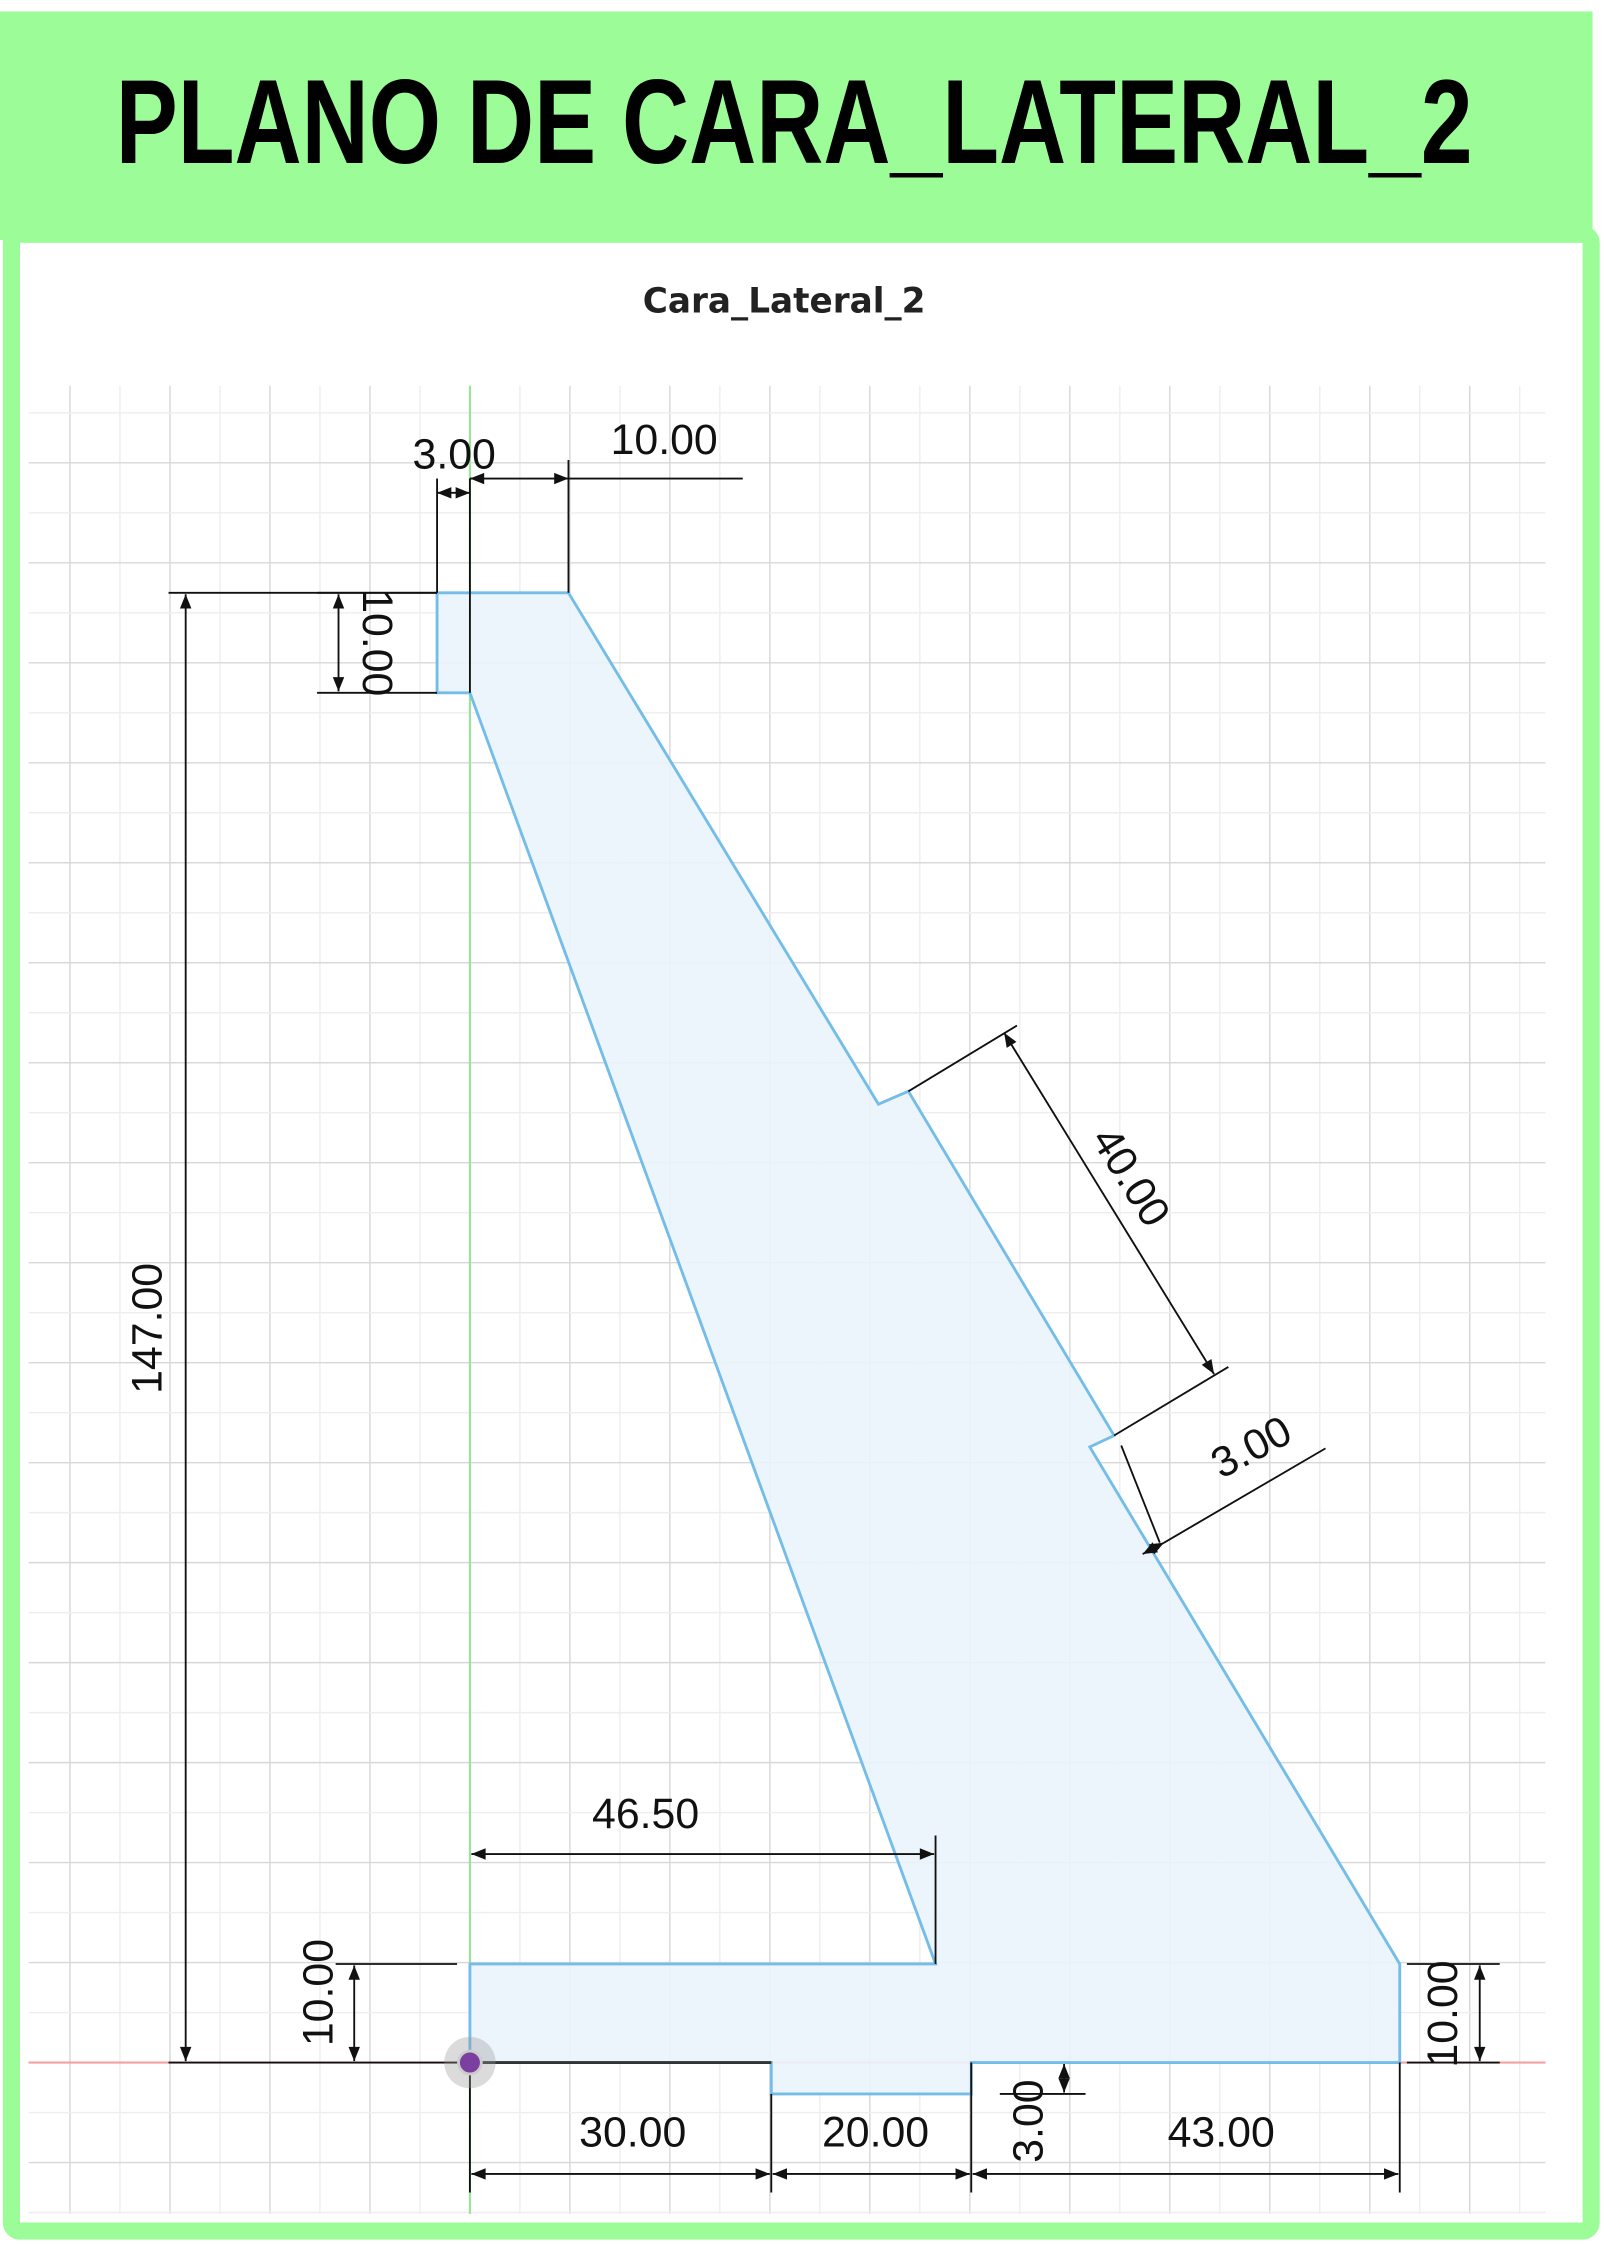 This screenshot has width=1604, height=2244. I want to click on origin-point, so click(470, 2062).